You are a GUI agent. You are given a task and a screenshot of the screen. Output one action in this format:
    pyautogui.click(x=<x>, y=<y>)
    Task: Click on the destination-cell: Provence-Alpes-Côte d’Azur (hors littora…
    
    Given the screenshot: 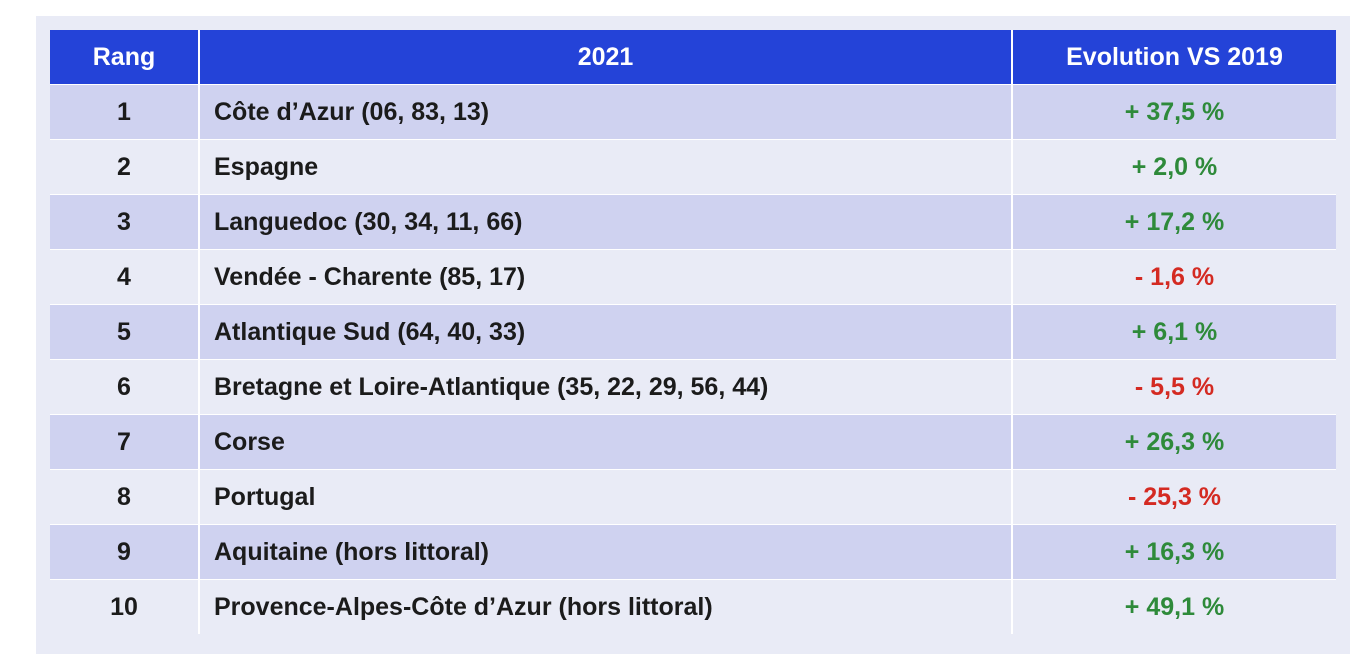 What is the action you would take?
    pyautogui.click(x=606, y=606)
    